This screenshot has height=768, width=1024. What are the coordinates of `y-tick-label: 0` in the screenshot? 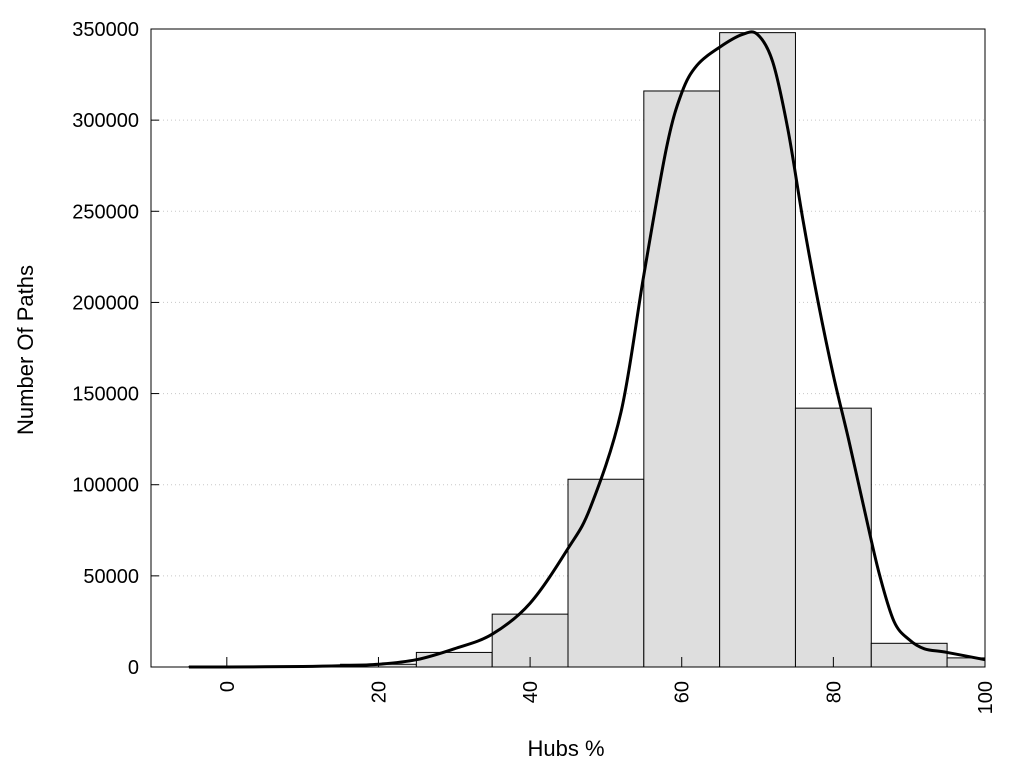 It's located at (133, 668).